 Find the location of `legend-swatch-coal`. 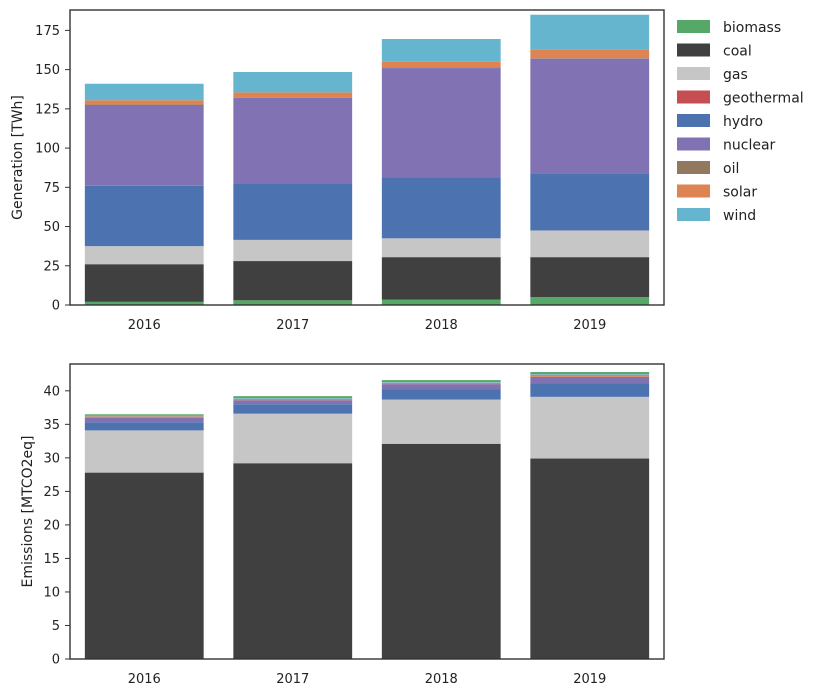

legend-swatch-coal is located at coordinates (693, 50).